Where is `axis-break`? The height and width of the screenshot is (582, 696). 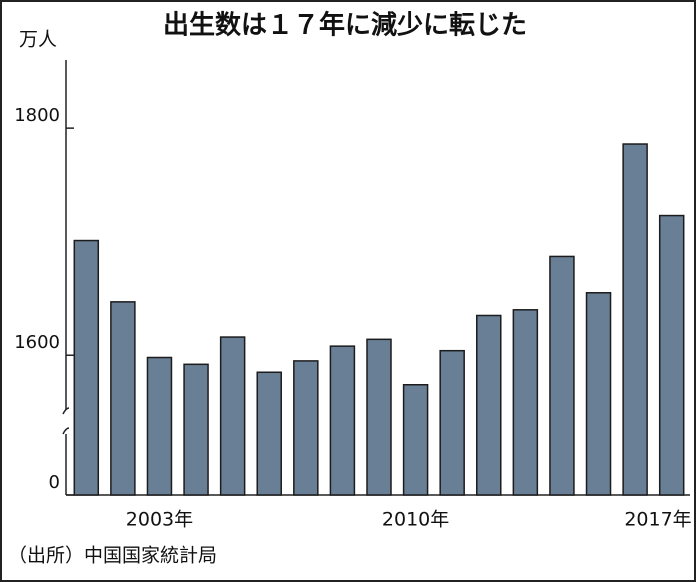
axis-break is located at coordinates (66, 421).